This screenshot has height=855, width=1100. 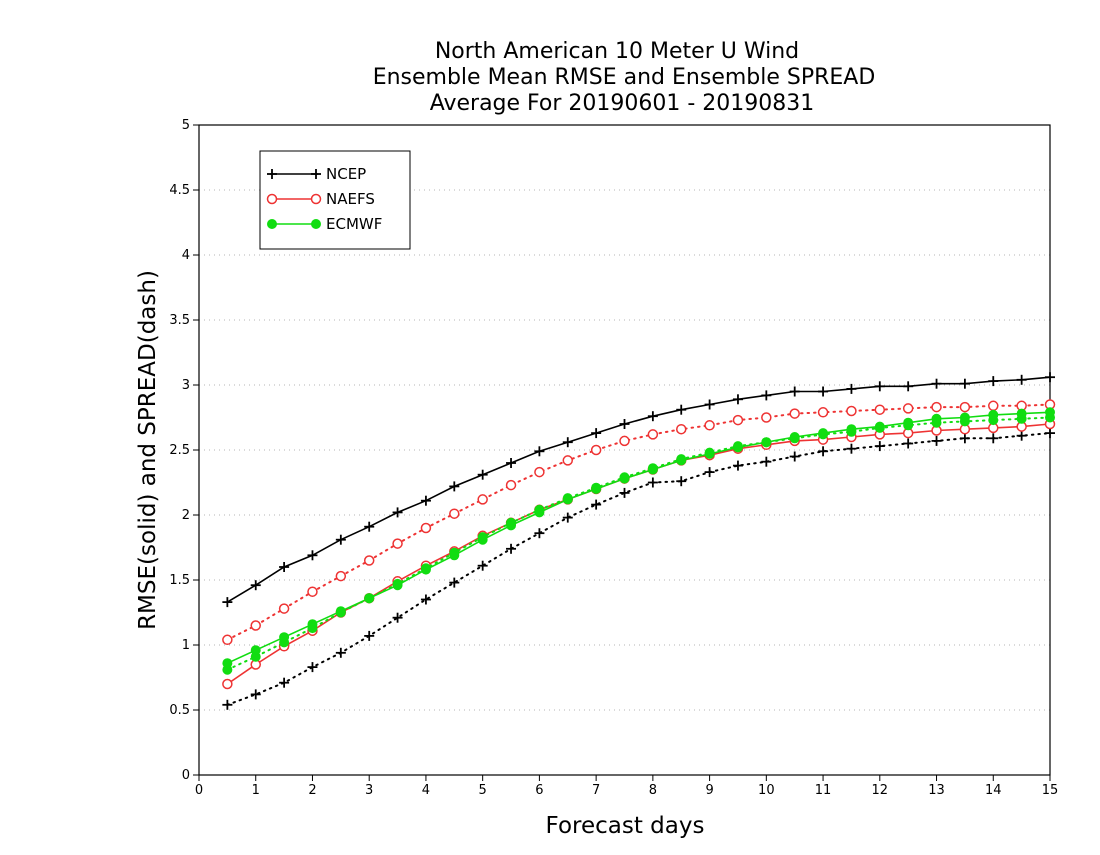 I want to click on x-tick-label-12: 12, so click(x=880, y=790).